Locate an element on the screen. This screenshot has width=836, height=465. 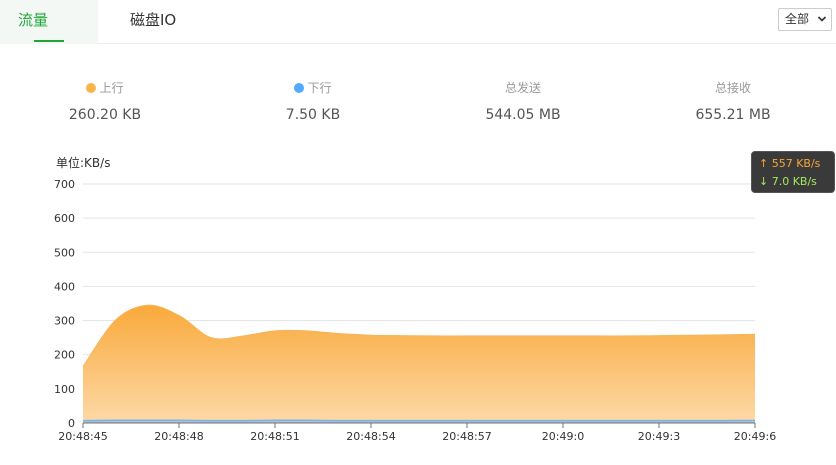
chart-tooltip: ↑ 557 KB/s ↓ 7.0 KB/s is located at coordinates (793, 172).